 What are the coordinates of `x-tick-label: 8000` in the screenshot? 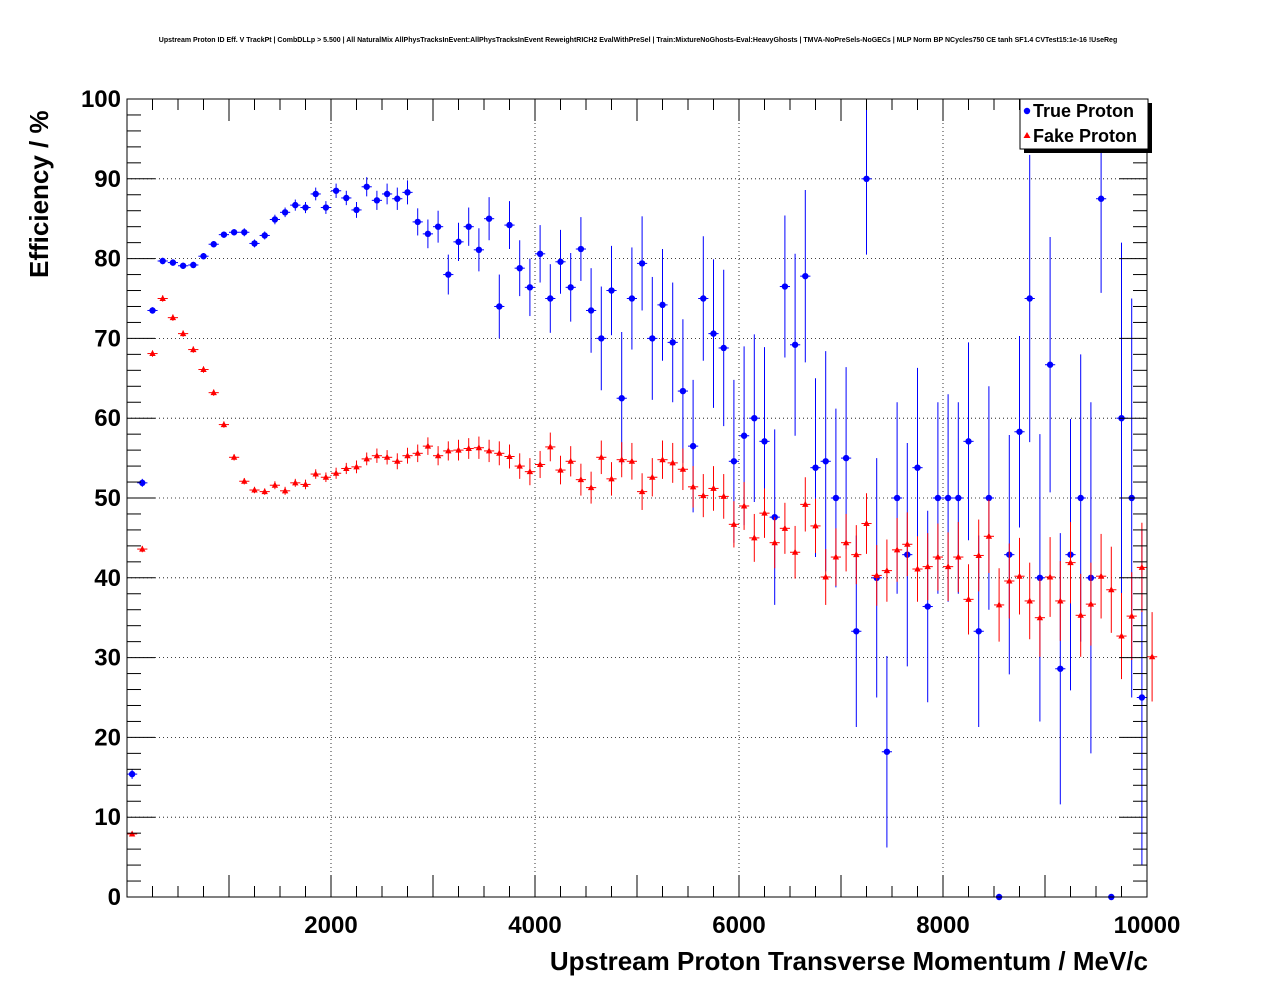 It's located at (942, 925).